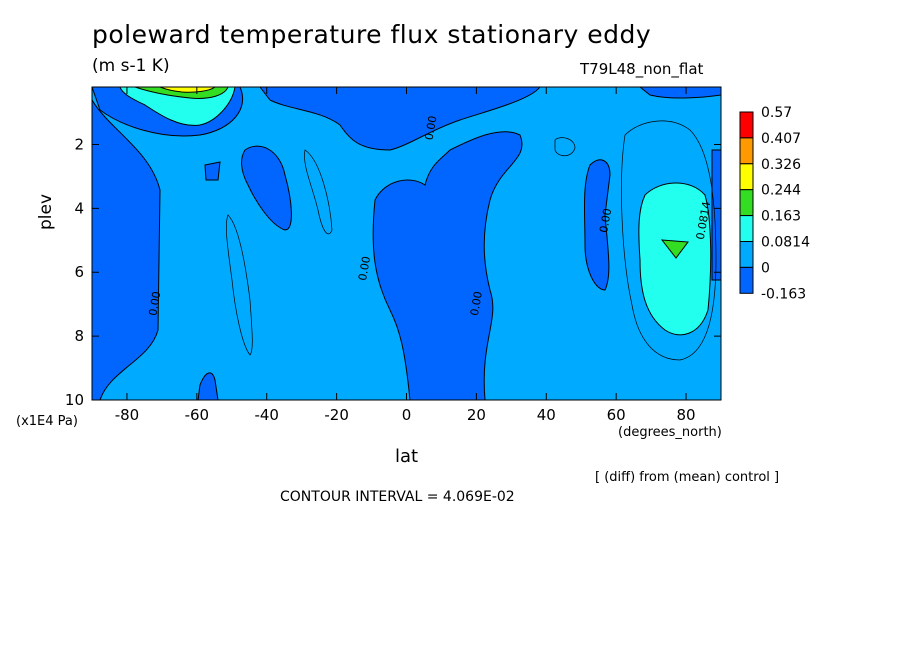 The image size is (904, 654). What do you see at coordinates (670, 432) in the screenshot?
I see `x-axis-units: (degrees_north)` at bounding box center [670, 432].